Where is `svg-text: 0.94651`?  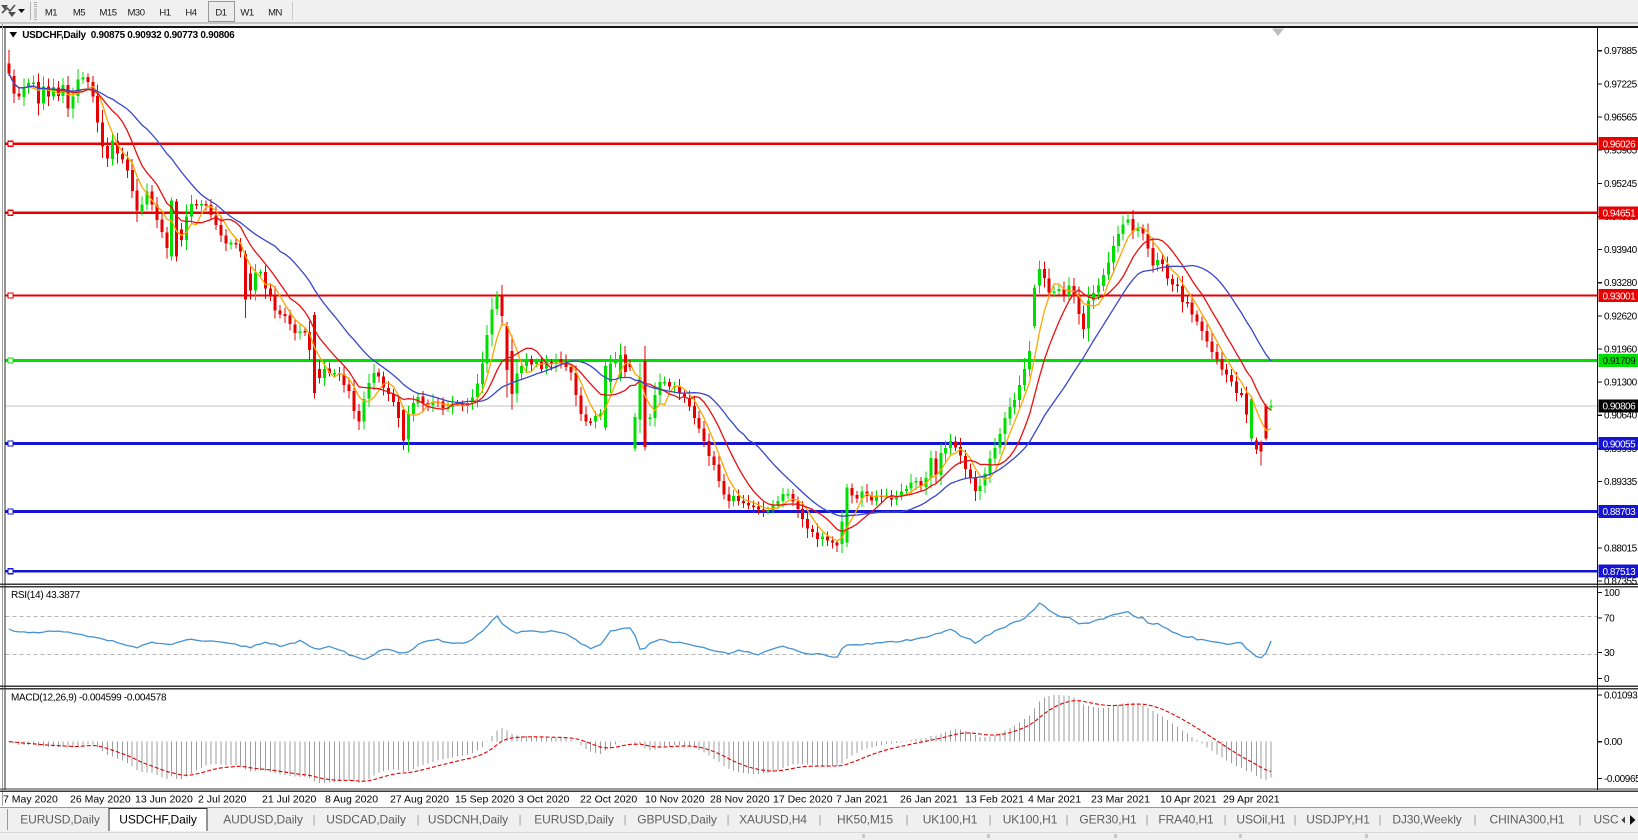 svg-text: 0.94651 is located at coordinates (1620, 214).